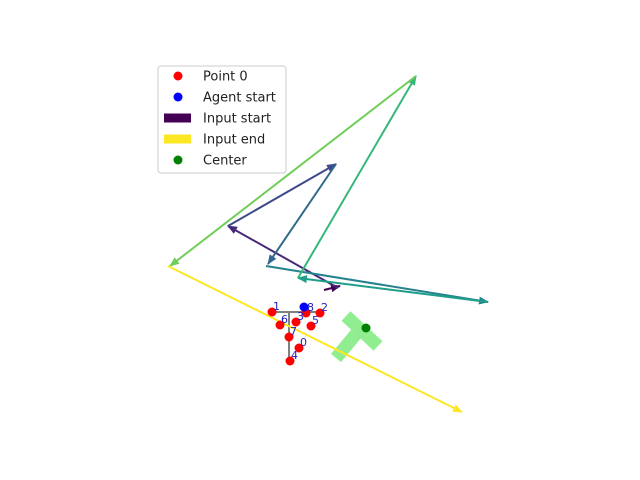 The height and width of the screenshot is (480, 640). What do you see at coordinates (276, 306) in the screenshot?
I see `point-label-1: 1` at bounding box center [276, 306].